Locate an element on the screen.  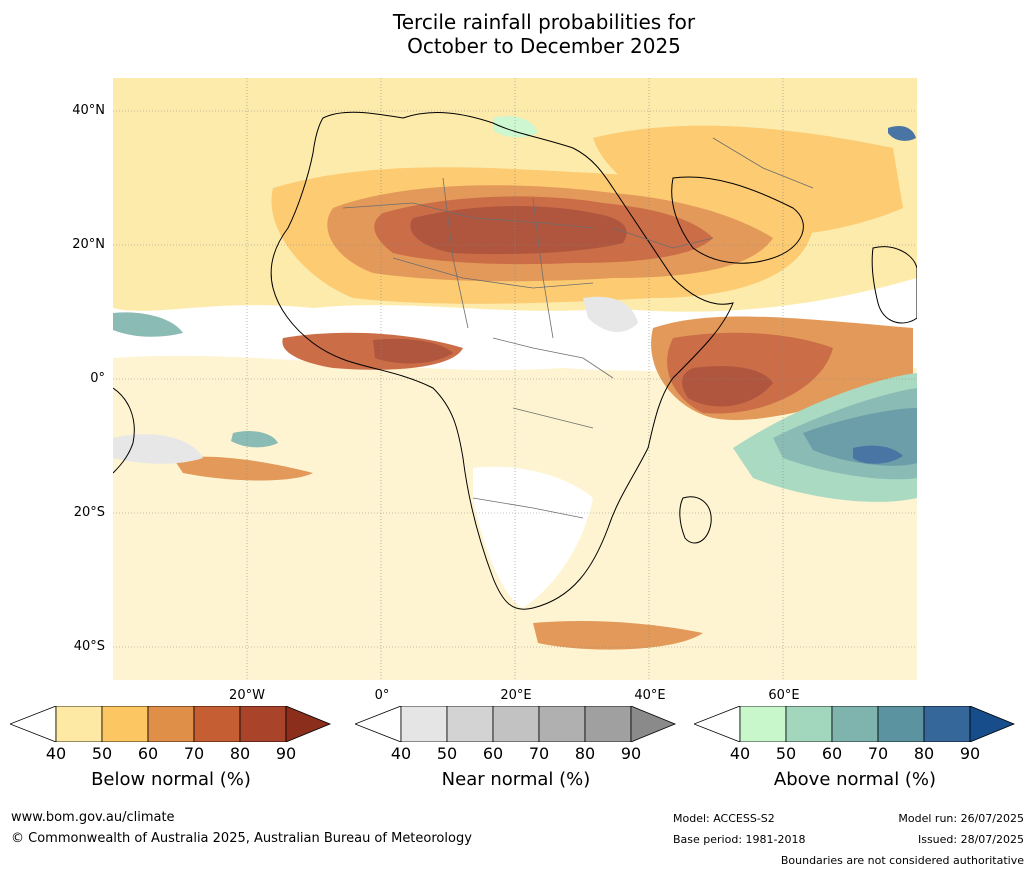
below-tick-90: 90 is located at coordinates (286, 753).